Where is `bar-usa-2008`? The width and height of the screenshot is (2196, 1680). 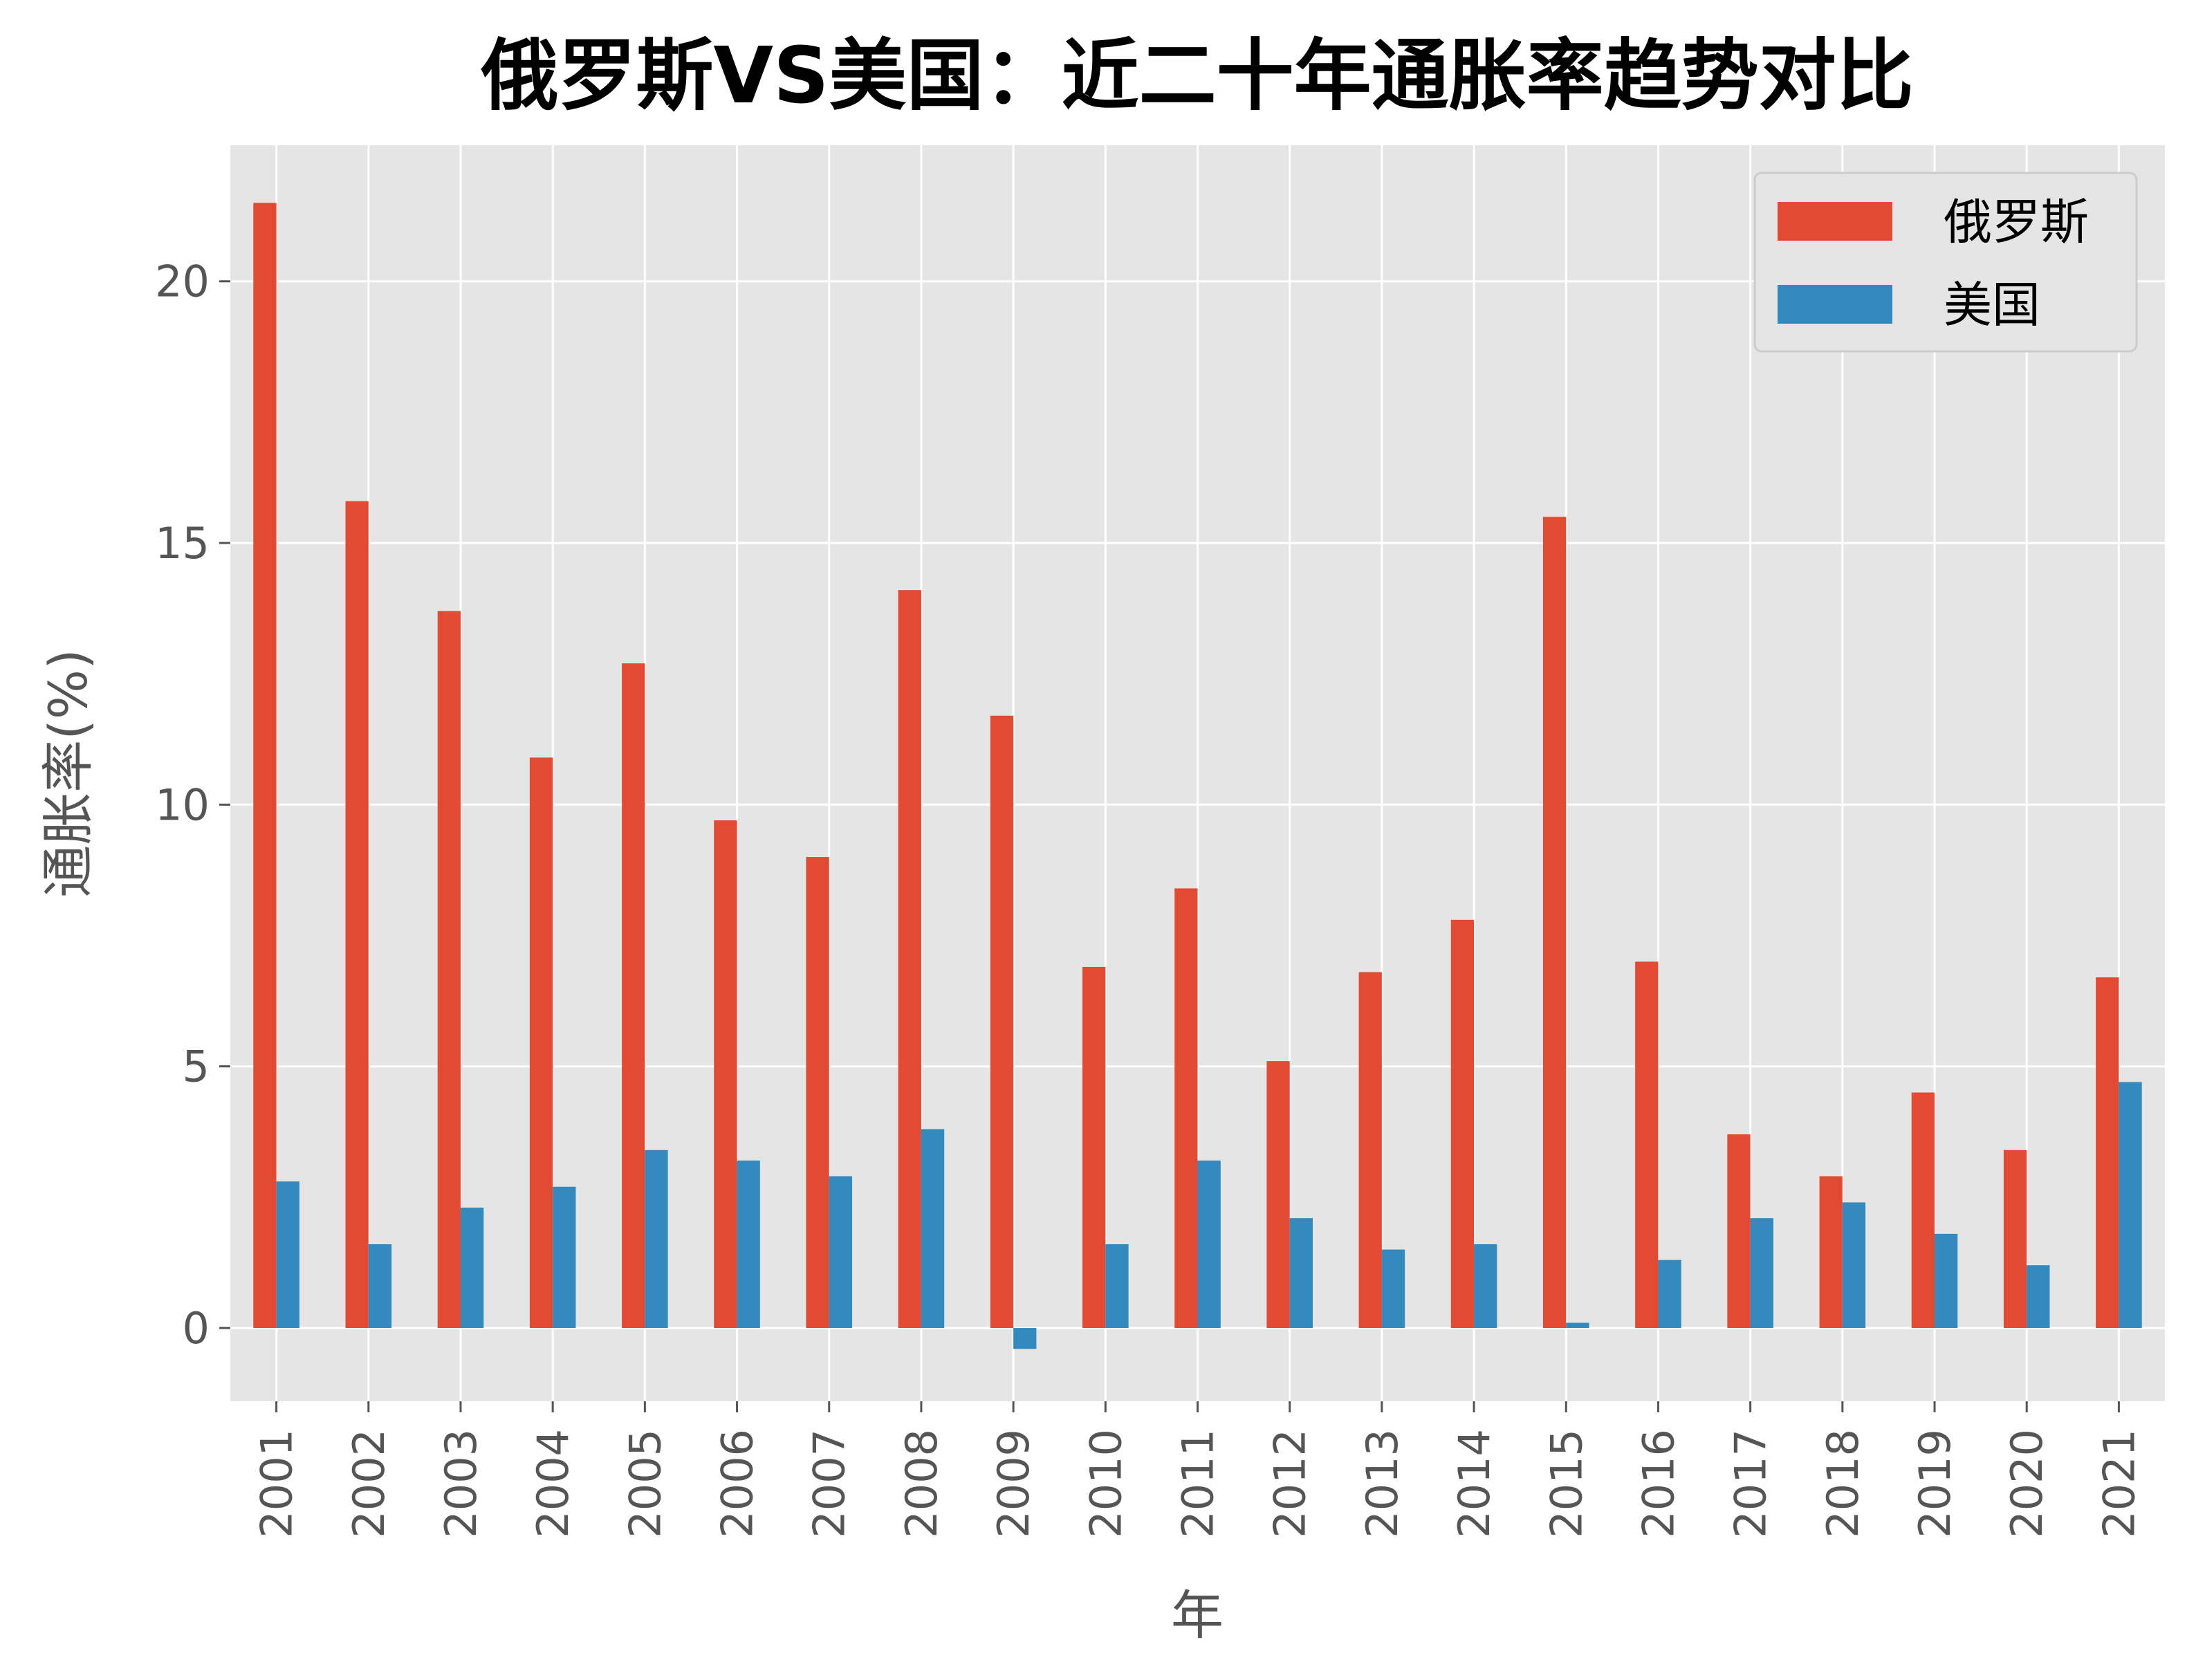
bar-usa-2008 is located at coordinates (933, 1229).